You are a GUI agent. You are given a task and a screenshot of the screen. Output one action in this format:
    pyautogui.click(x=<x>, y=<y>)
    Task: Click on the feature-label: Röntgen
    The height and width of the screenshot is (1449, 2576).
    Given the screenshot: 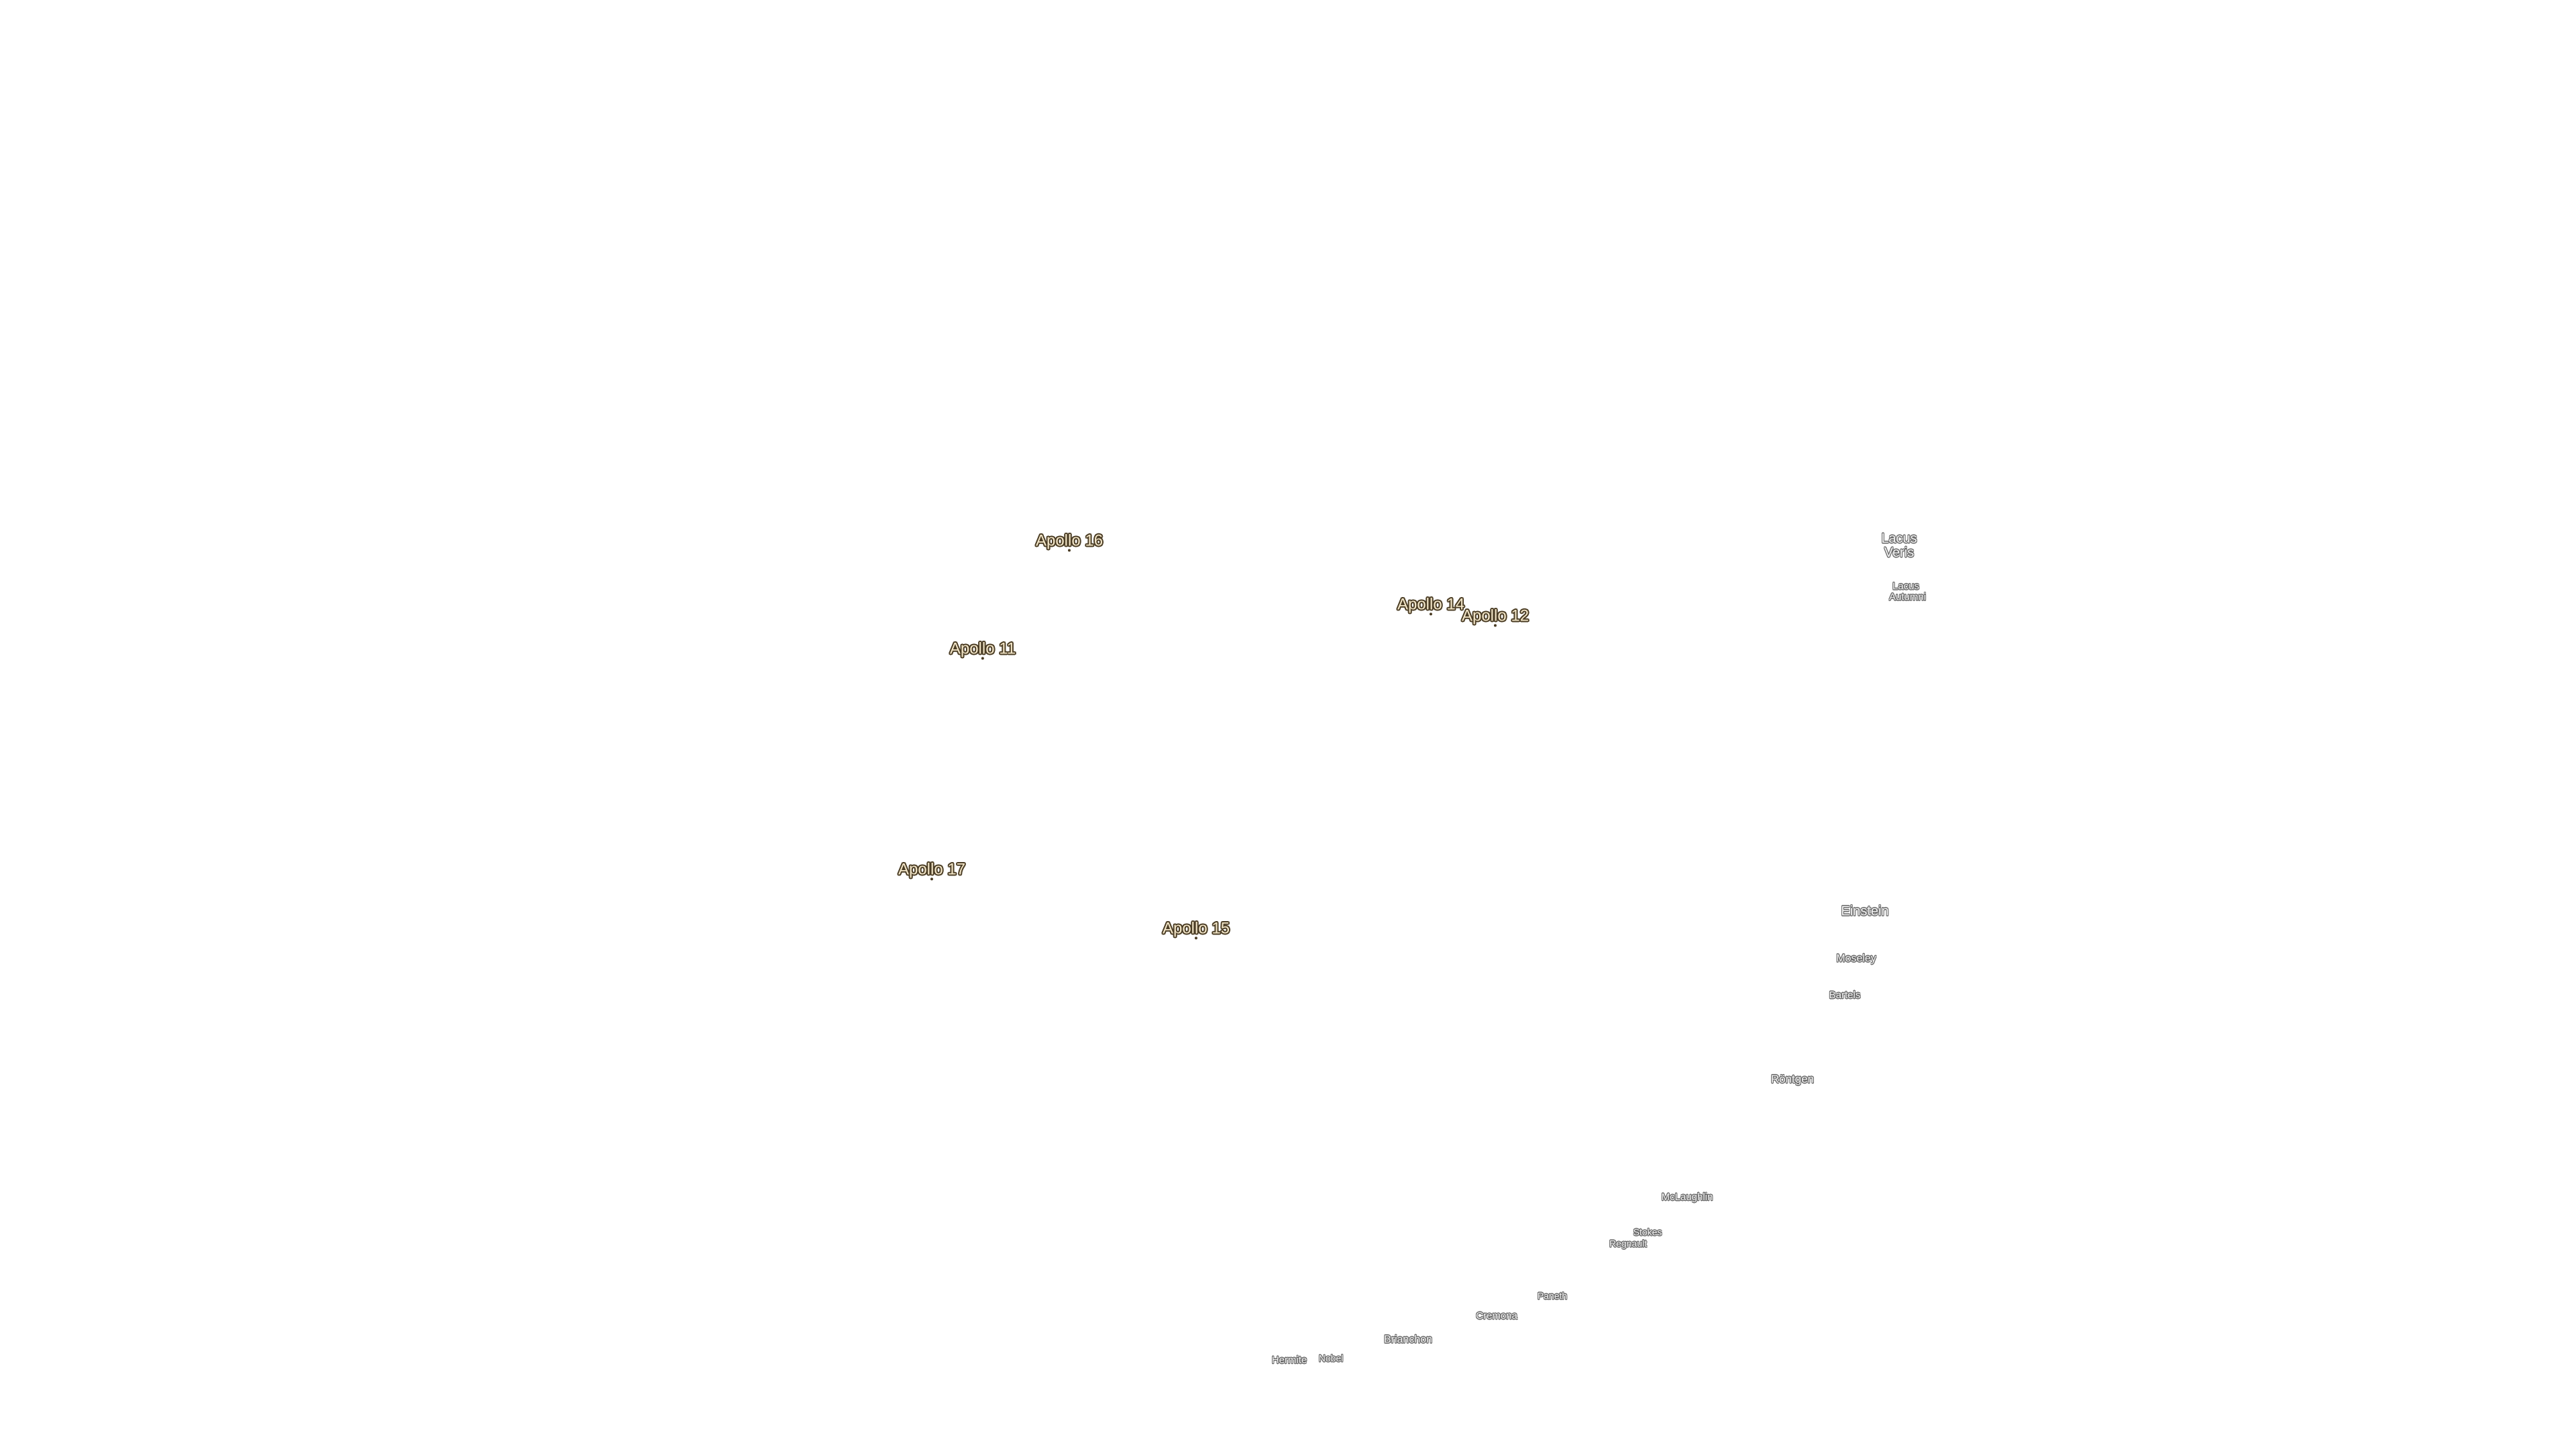 What is the action you would take?
    pyautogui.click(x=1792, y=1079)
    